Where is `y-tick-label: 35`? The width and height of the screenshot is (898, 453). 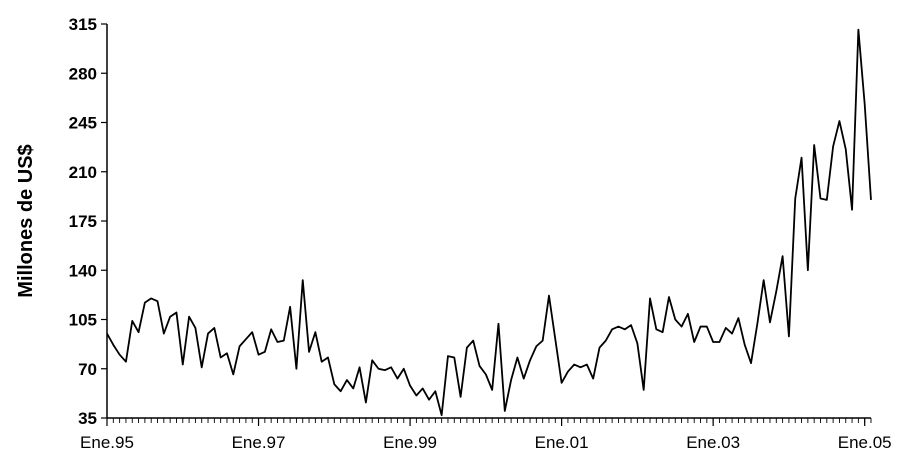 y-tick-label: 35 is located at coordinates (87, 418).